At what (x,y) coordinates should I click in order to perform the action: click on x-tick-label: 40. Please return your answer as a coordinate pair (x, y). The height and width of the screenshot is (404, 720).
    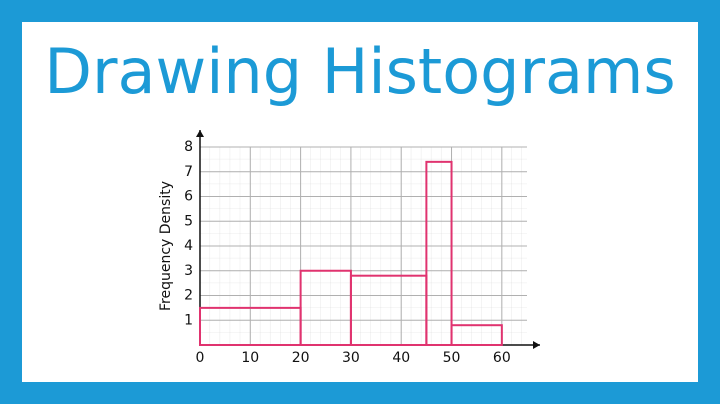
    Looking at the image, I should click on (401, 358).